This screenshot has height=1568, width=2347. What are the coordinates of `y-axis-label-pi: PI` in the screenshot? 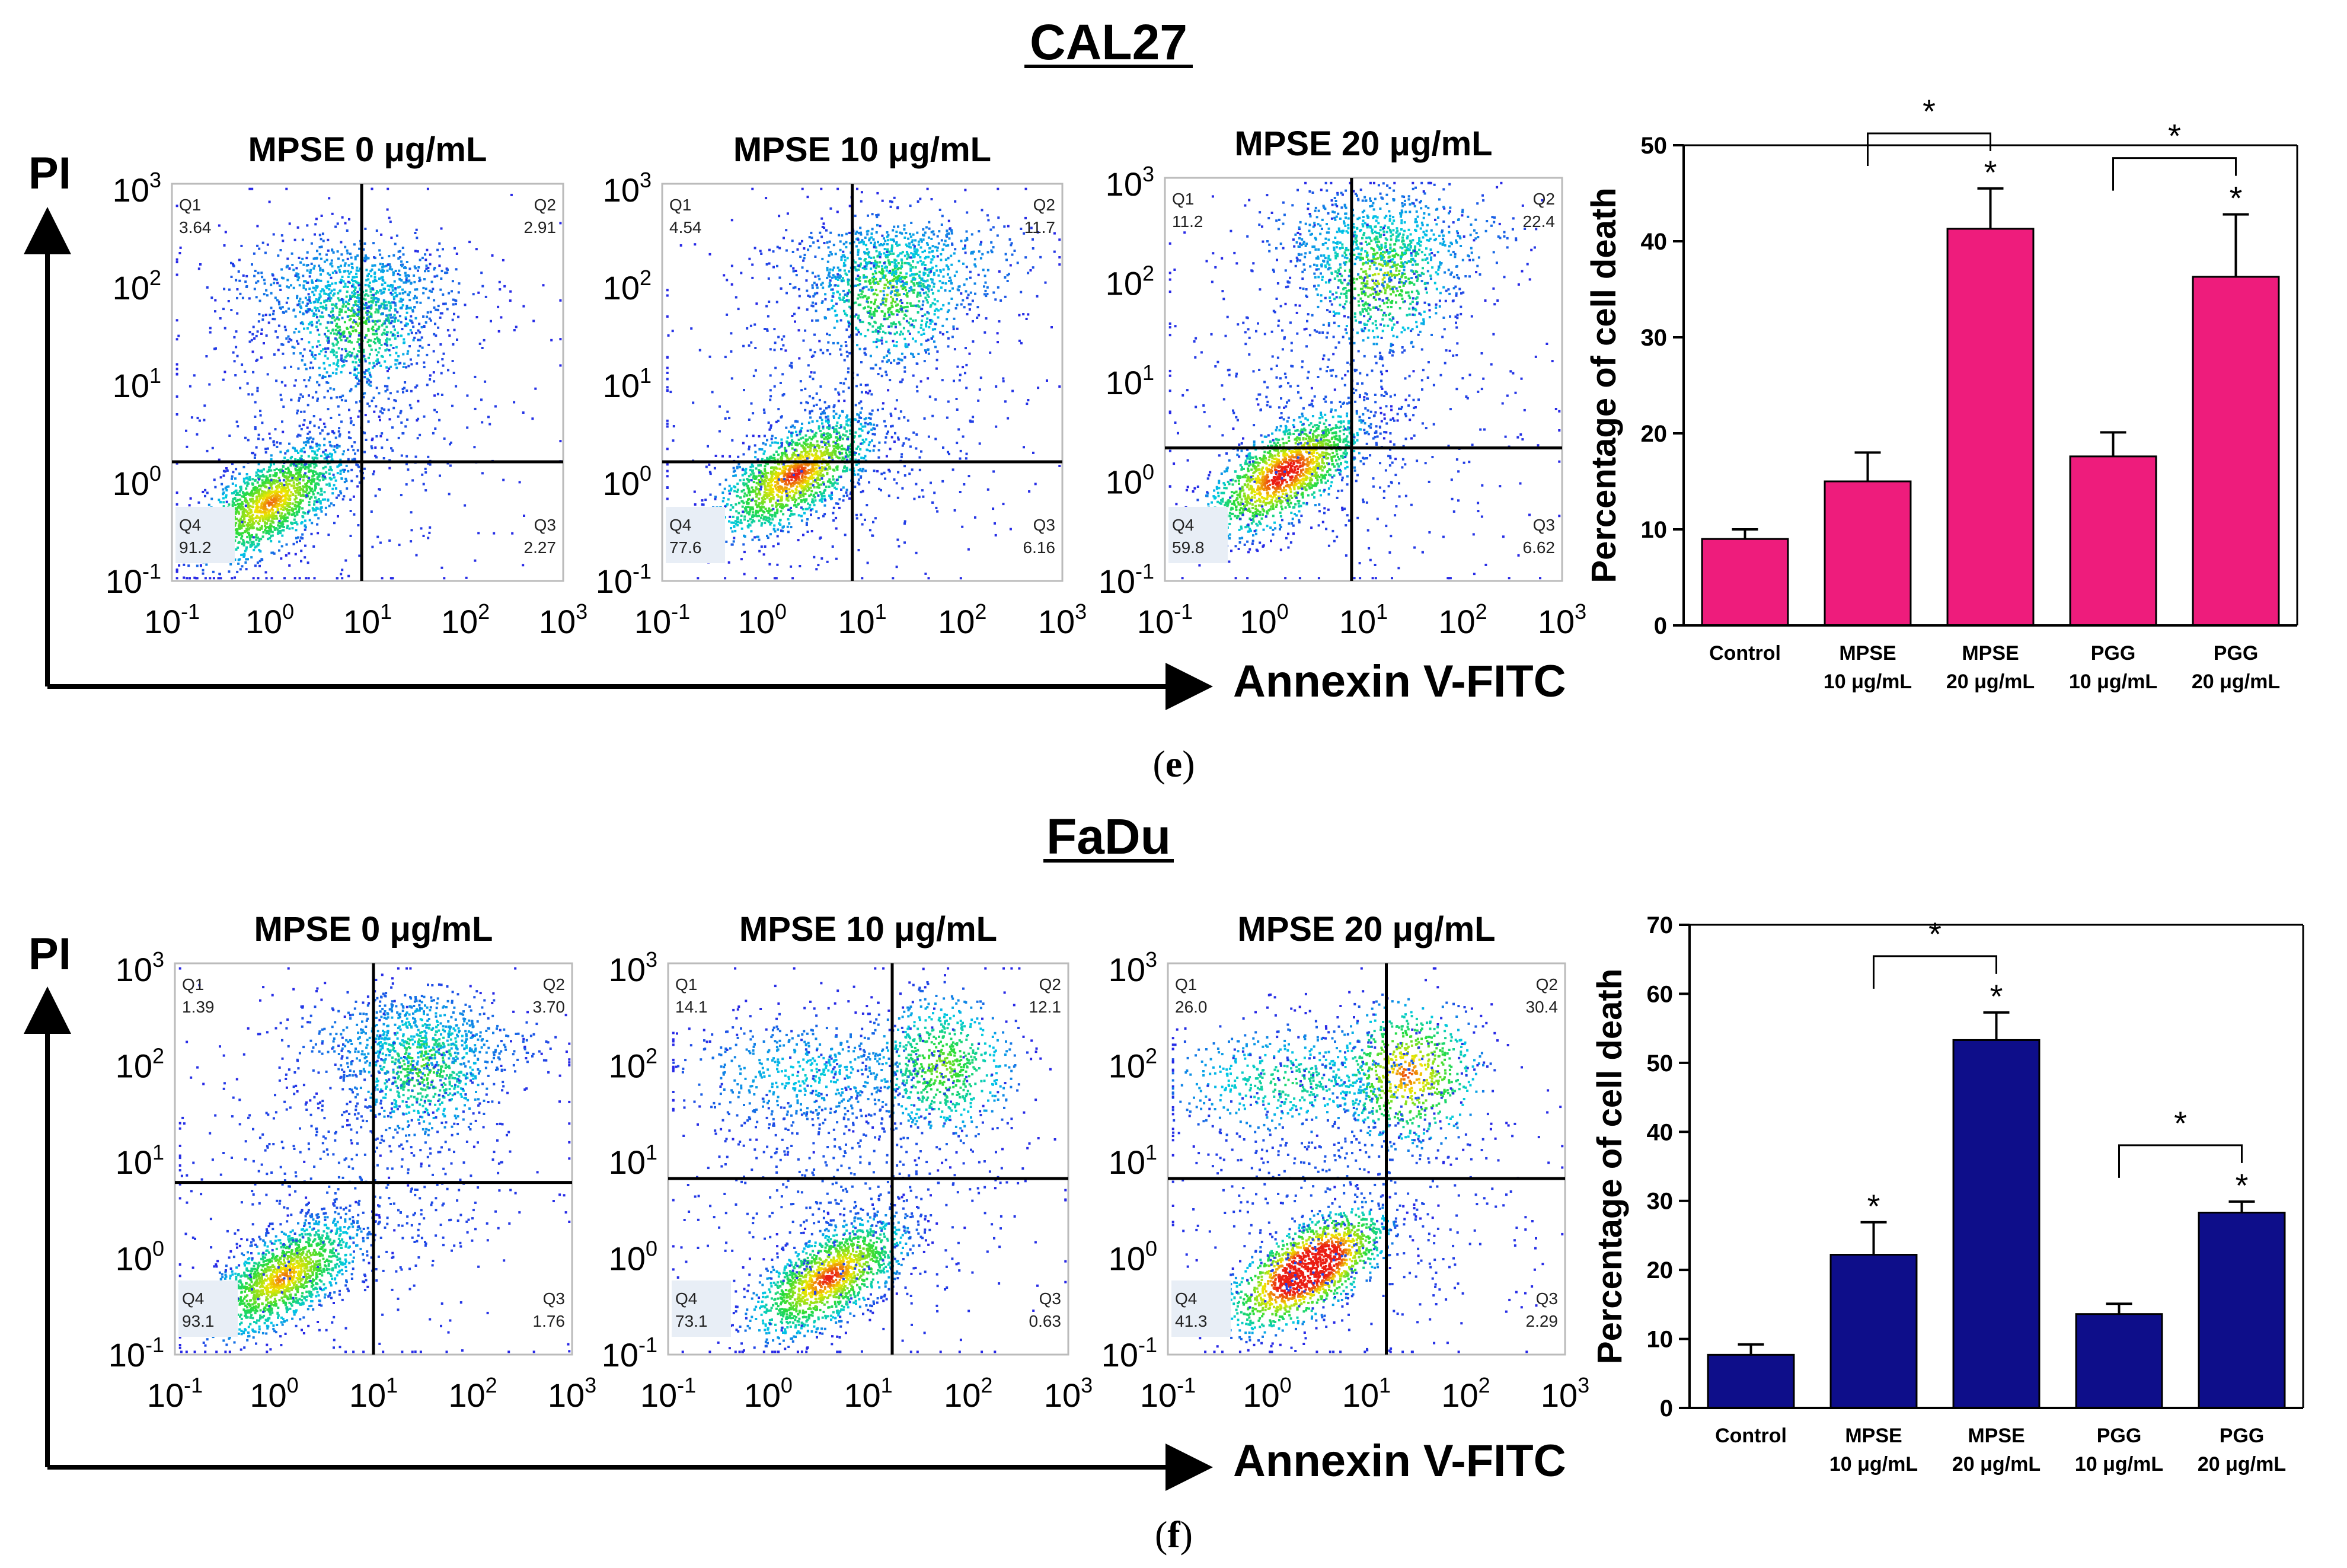 It's located at (49, 173).